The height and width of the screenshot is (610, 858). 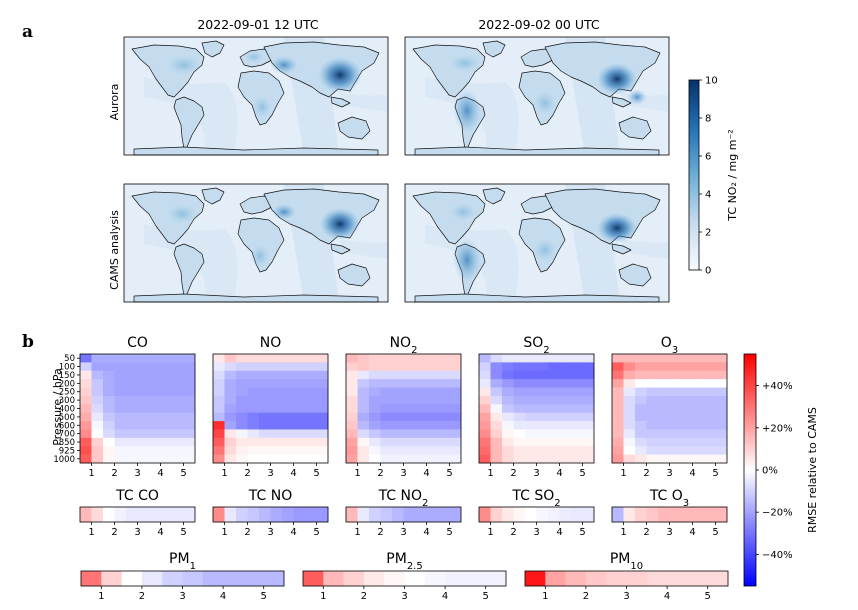 I want to click on heatmap-title-3: SO2, so click(x=536, y=345).